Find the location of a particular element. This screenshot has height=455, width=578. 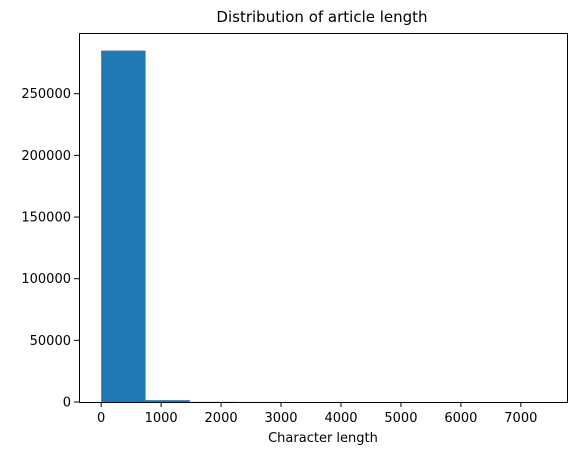

y-tick-label: 150000 is located at coordinates (46, 218).